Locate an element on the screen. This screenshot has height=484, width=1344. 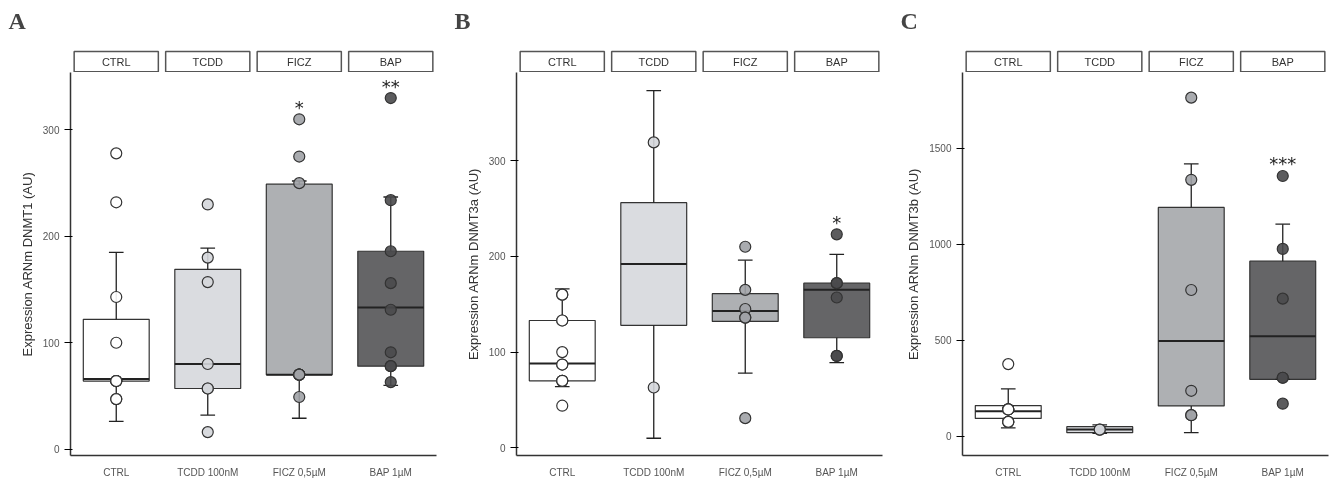
chart-title: B is located at coordinates (462, 20).